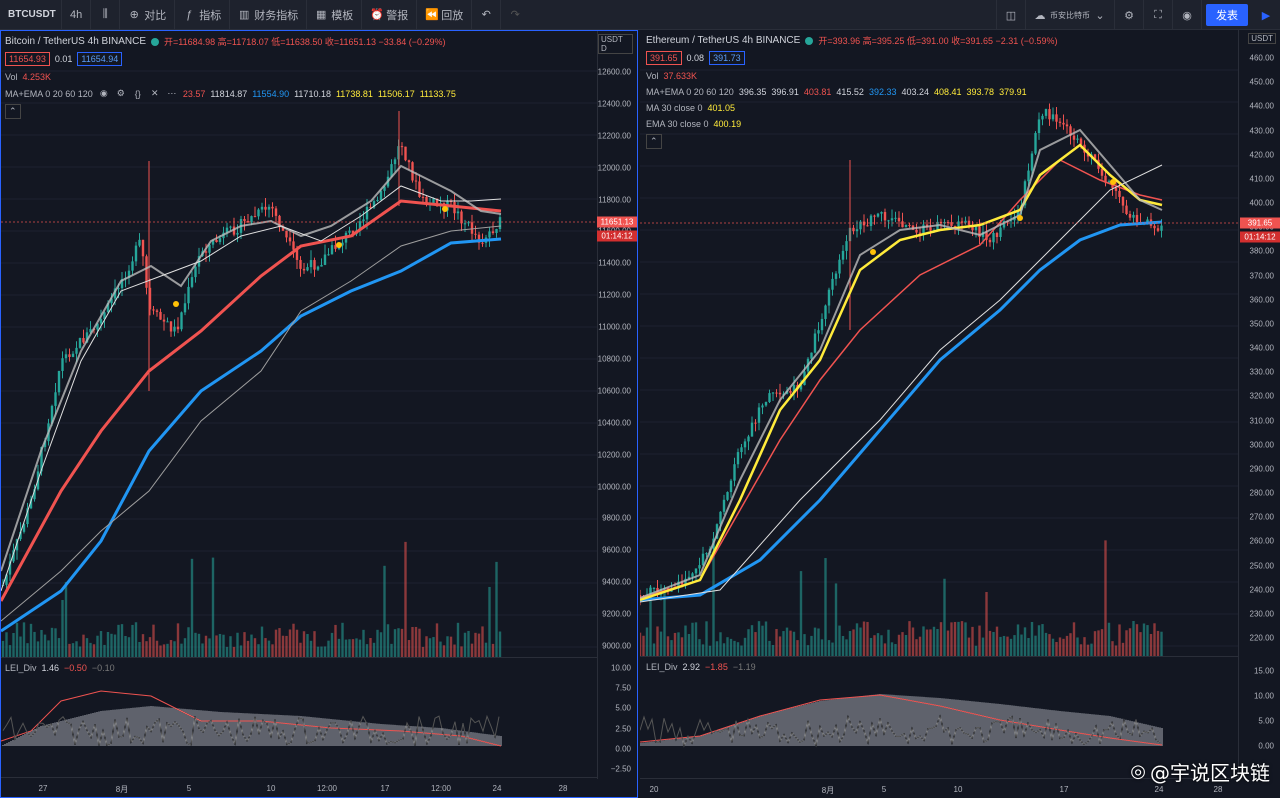 The width and height of the screenshot is (1280, 798). I want to click on btc-symbol-title: Bitcoin / TetherUS 4h BINANCE, so click(75, 41).